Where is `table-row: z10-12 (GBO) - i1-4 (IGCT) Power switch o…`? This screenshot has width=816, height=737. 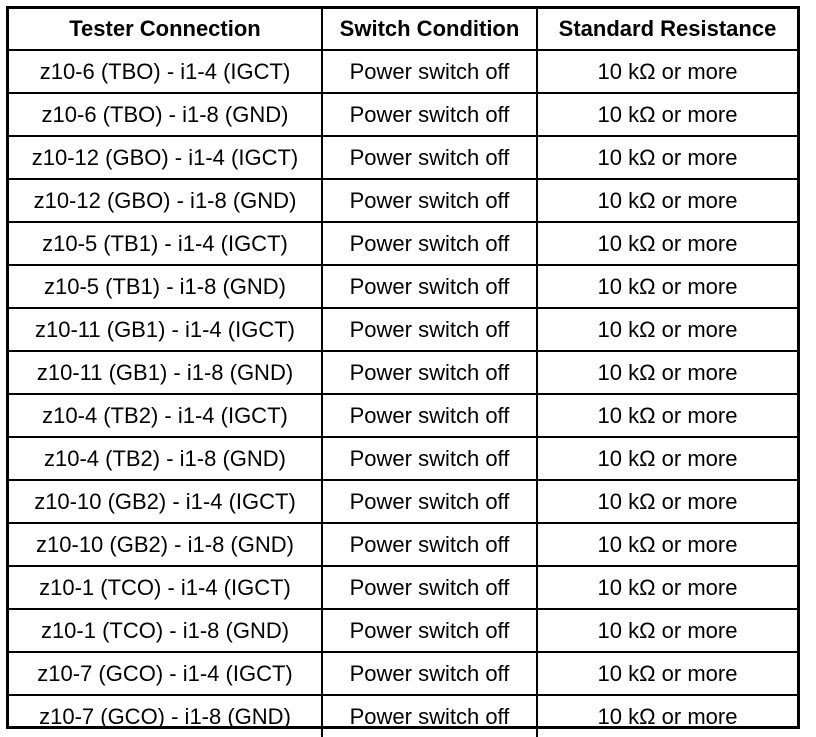
table-row: z10-12 (GBO) - i1-4 (IGCT) Power switch o… is located at coordinates (403, 157).